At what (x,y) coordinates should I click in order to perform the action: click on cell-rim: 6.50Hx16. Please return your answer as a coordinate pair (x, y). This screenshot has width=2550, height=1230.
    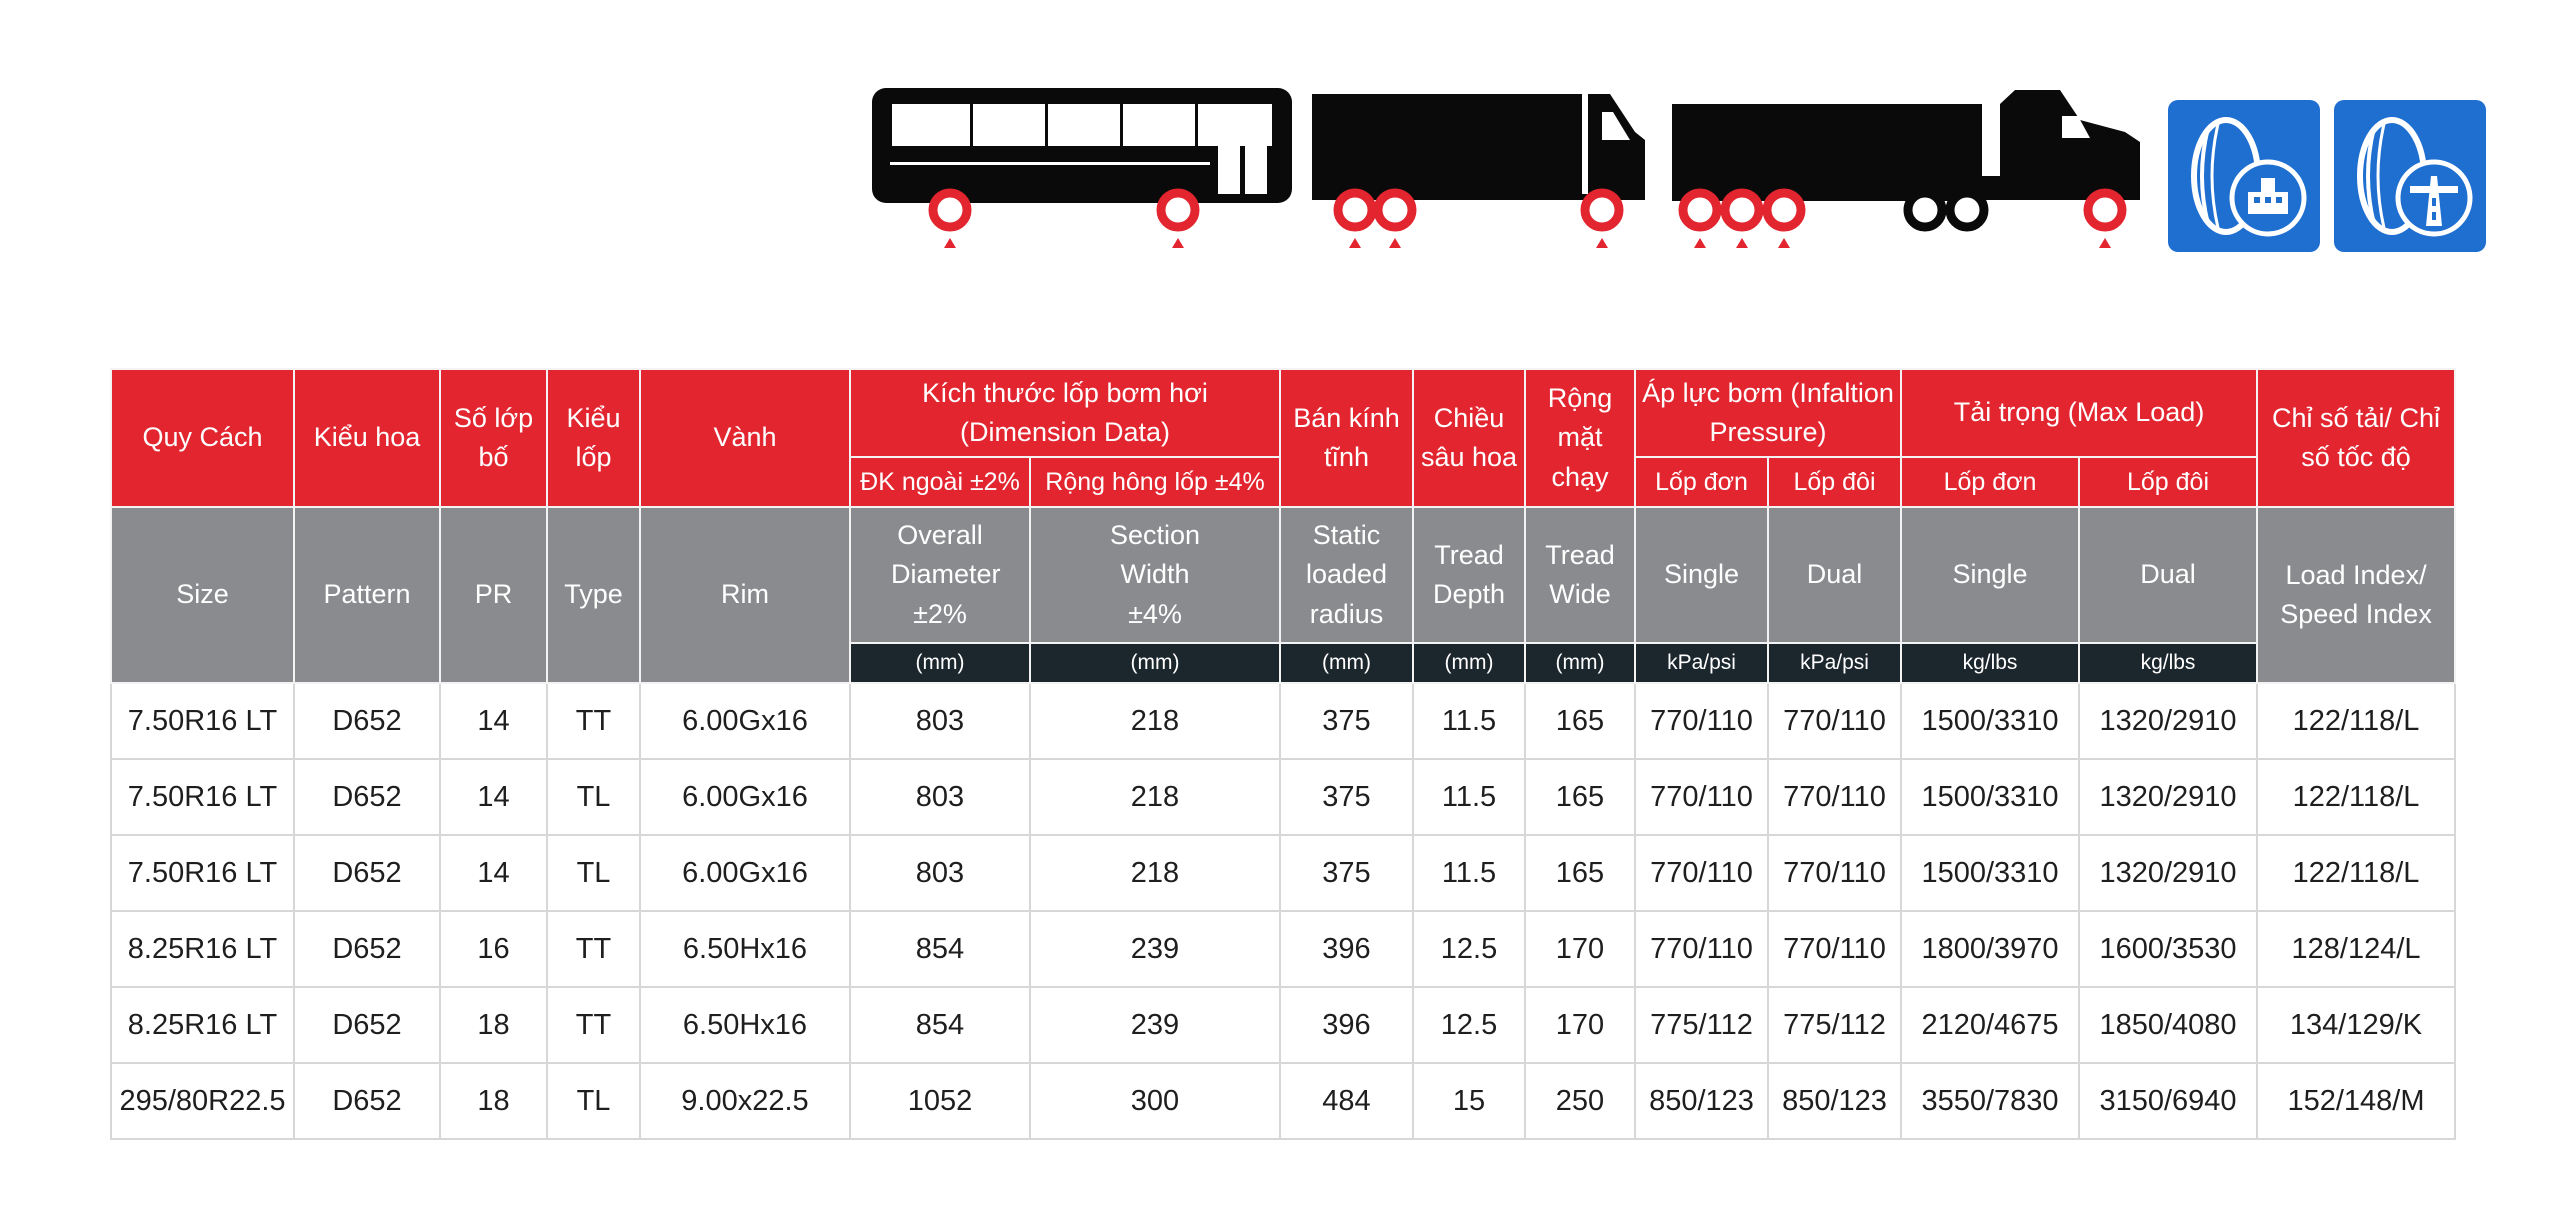
    Looking at the image, I should click on (745, 1025).